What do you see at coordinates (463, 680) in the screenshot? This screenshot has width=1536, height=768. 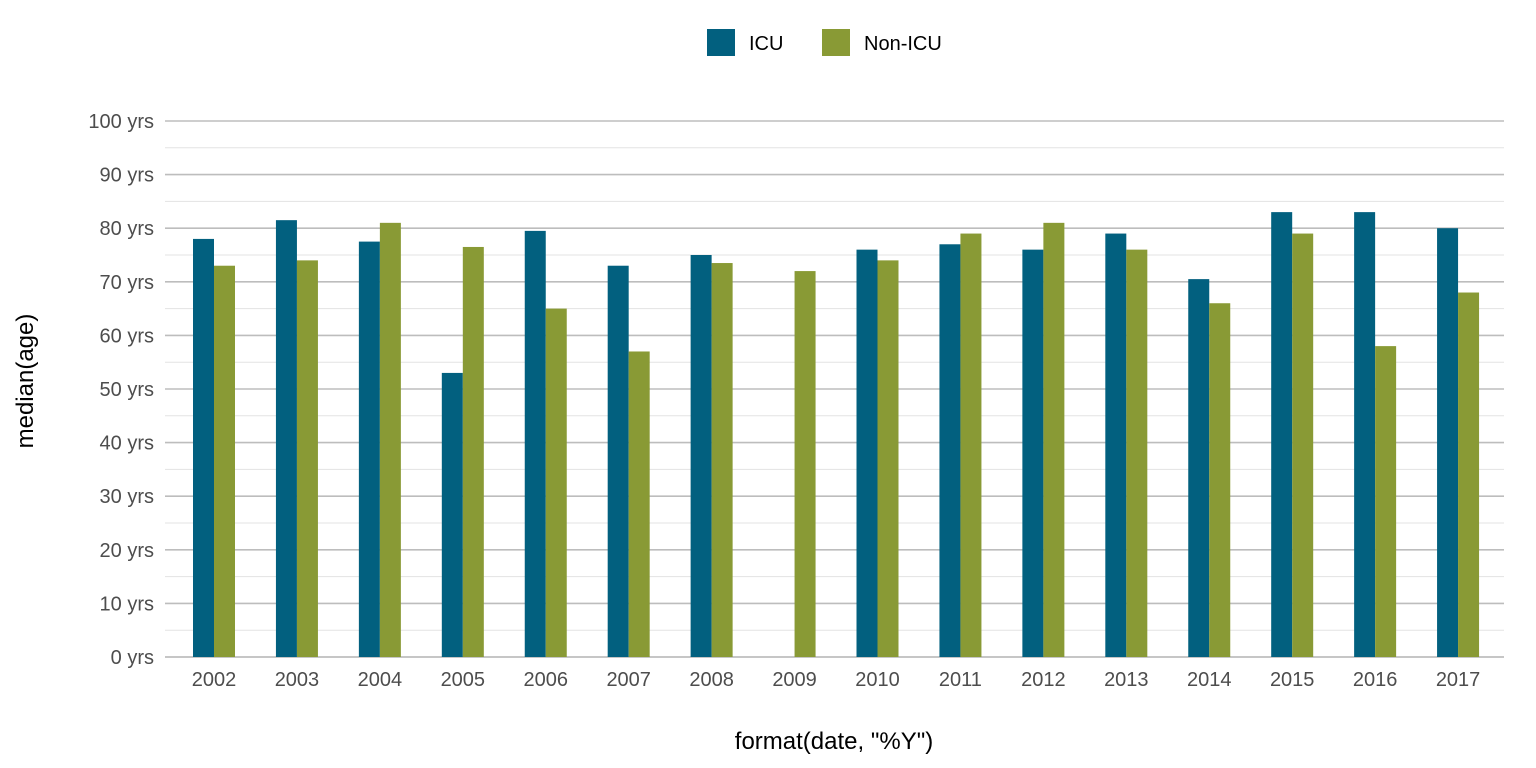 I see `x-tick-label: 2005` at bounding box center [463, 680].